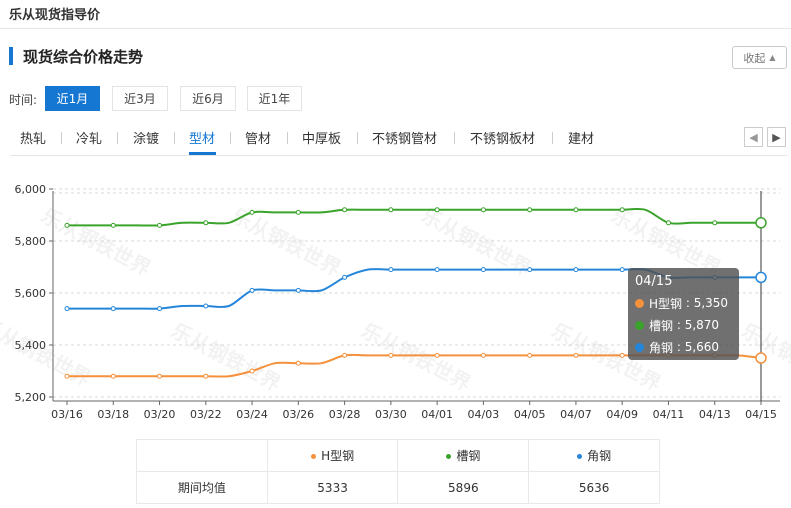 The height and width of the screenshot is (508, 791). I want to click on tooltip-series-name: 槽钢, so click(661, 325).